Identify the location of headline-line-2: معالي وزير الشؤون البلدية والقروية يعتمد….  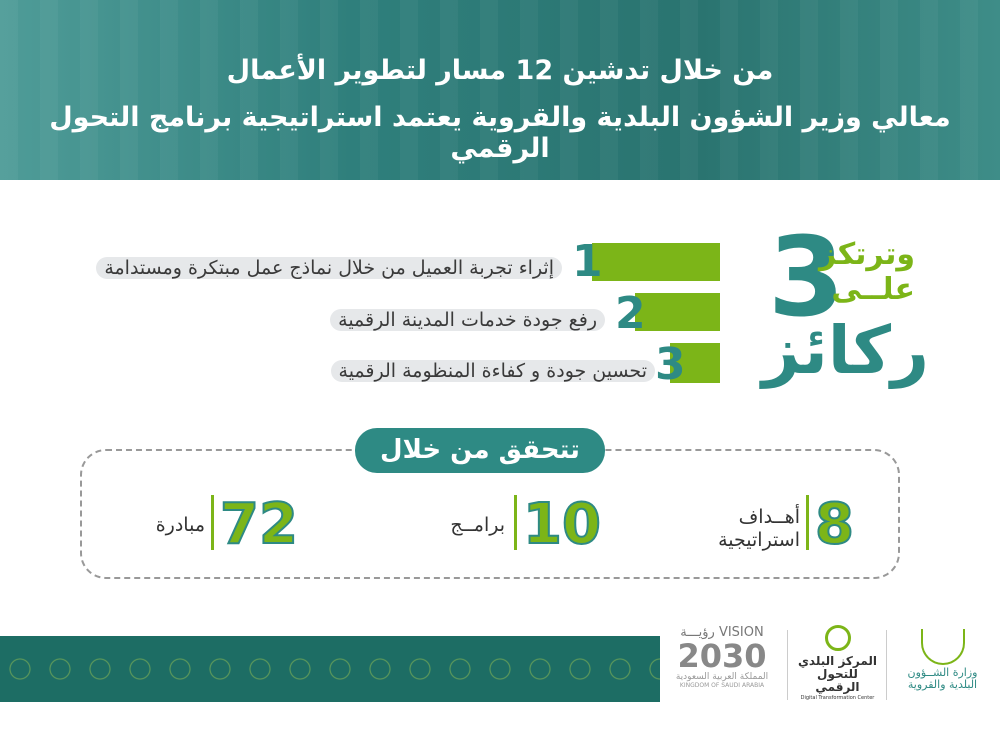
(500, 133).